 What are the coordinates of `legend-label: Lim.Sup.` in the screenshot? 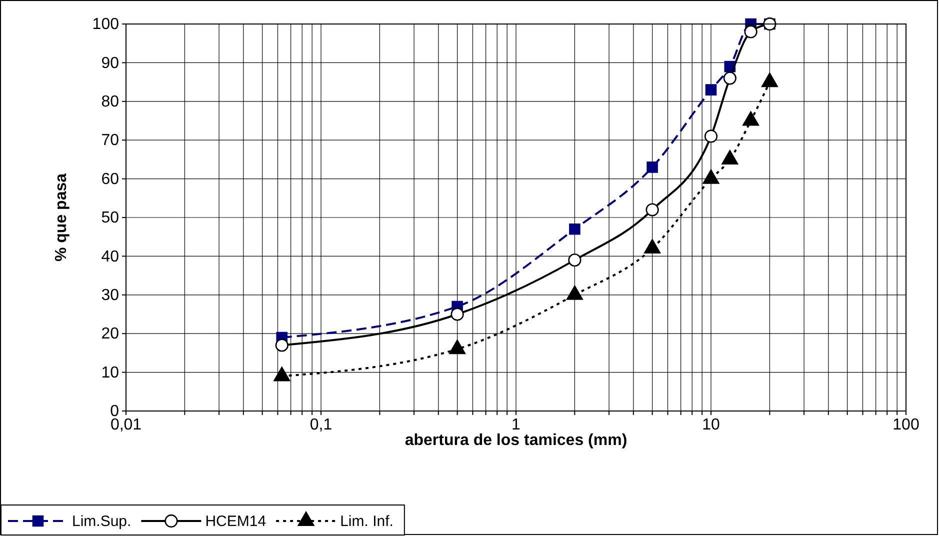 It's located at (102, 521).